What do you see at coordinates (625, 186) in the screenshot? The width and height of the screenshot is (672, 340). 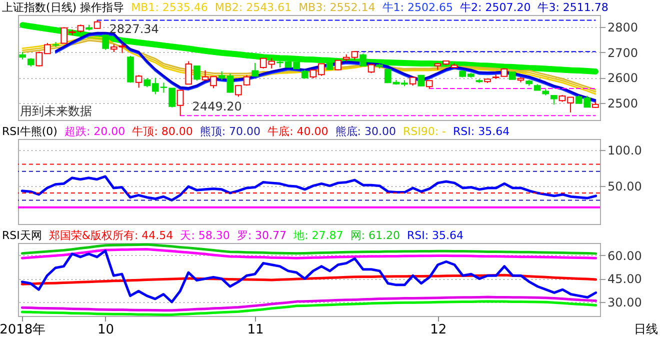 I see `y-tick-label: 50.00` at bounding box center [625, 186].